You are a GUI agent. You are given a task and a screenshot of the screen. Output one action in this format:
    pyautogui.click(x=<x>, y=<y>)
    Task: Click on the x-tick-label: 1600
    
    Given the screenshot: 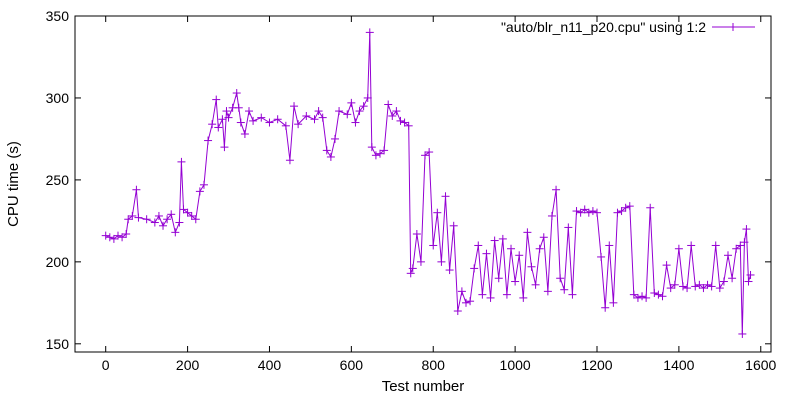 What is the action you would take?
    pyautogui.click(x=760, y=365)
    